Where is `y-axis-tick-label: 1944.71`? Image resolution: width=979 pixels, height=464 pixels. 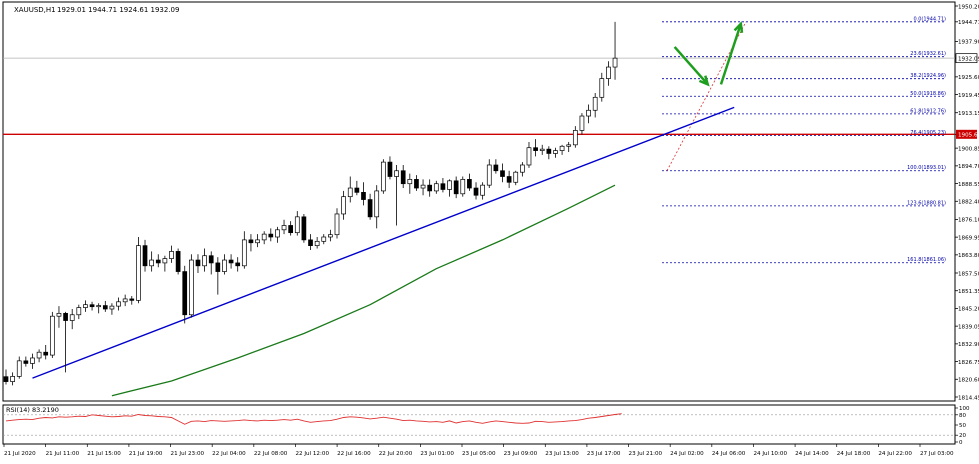 y-axis-tick-label: 1944.71 is located at coordinates (968, 23).